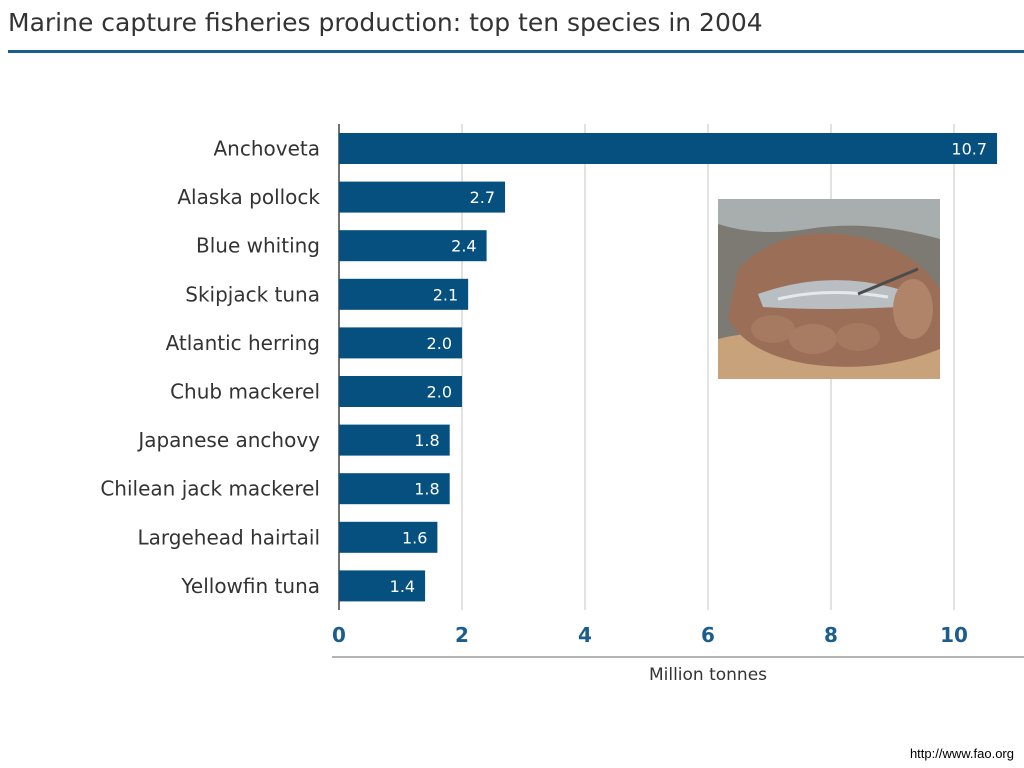 The image size is (1024, 768). I want to click on category-label-largehead-hairtail: Largehead hairtail, so click(229, 537).